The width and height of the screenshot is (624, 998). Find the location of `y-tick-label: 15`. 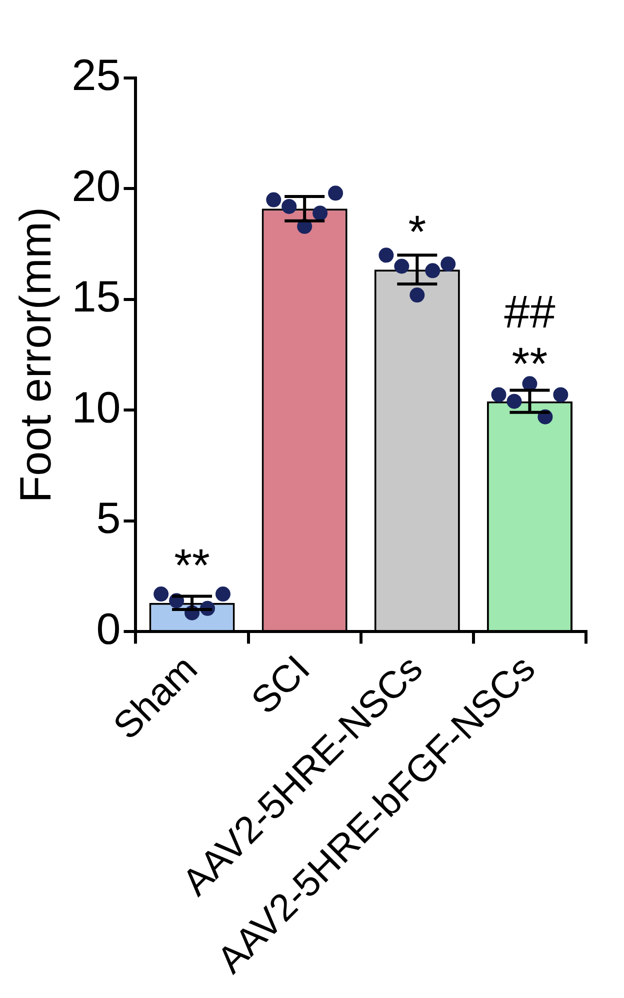

y-tick-label: 15 is located at coordinates (96, 297).